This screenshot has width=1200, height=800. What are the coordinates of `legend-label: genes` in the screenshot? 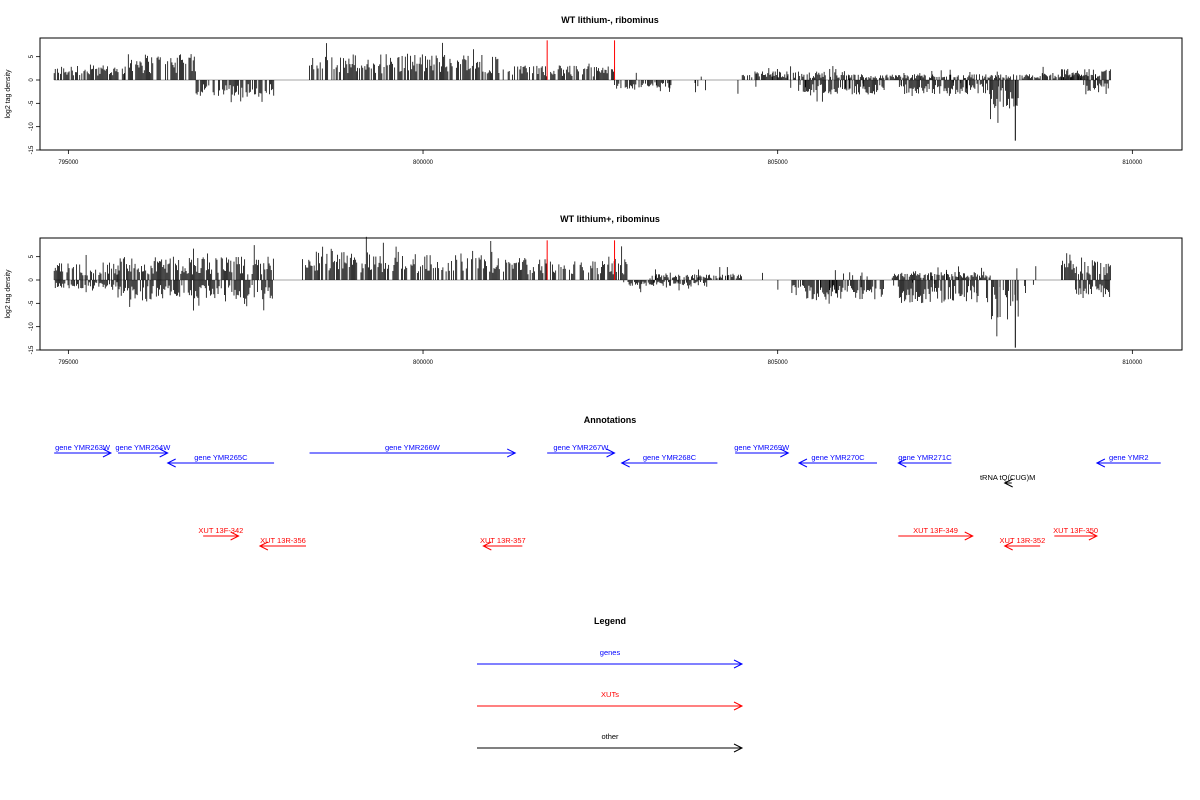 It's located at (610, 652).